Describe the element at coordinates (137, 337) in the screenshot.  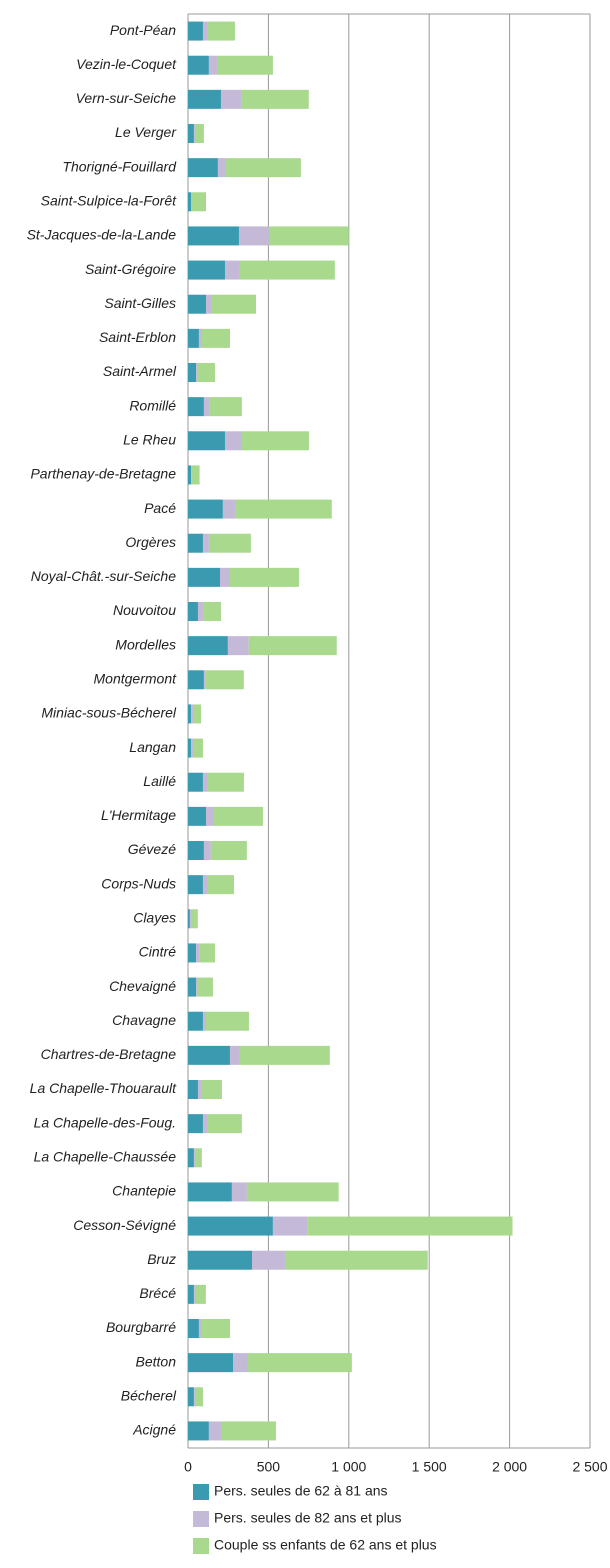
I see `y-tick-label: Saint-Erblon` at that location.